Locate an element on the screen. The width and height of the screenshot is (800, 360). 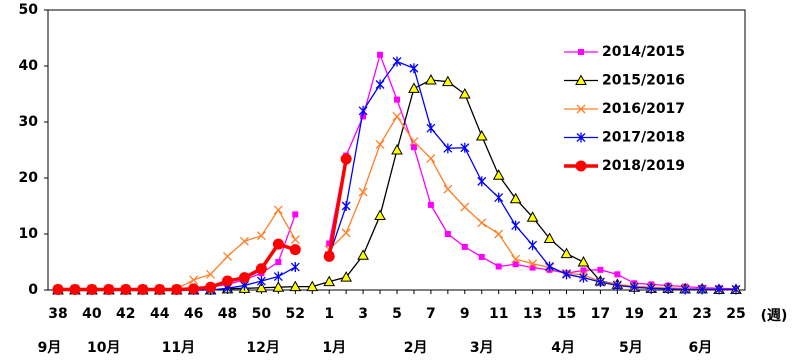
x-tick-label: 25 is located at coordinates (735, 314).